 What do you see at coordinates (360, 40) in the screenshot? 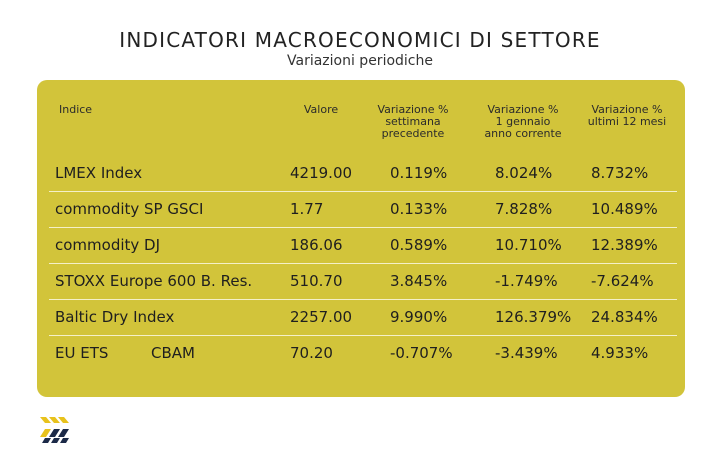
I see `page-title: INDICATORI MACROECONOMICI DI SETTORE` at bounding box center [360, 40].